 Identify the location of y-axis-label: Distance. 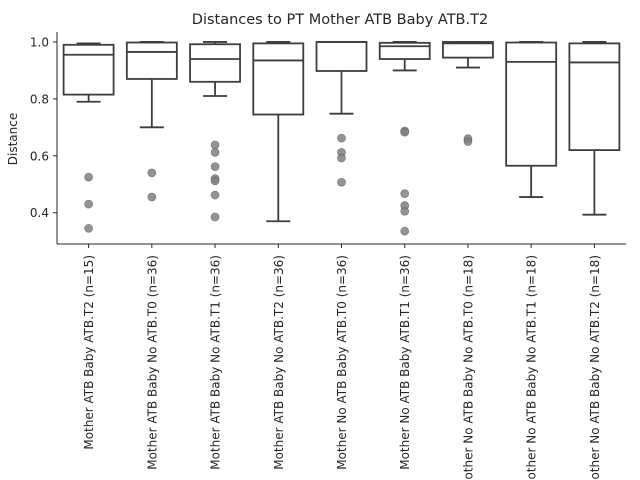
(13, 139).